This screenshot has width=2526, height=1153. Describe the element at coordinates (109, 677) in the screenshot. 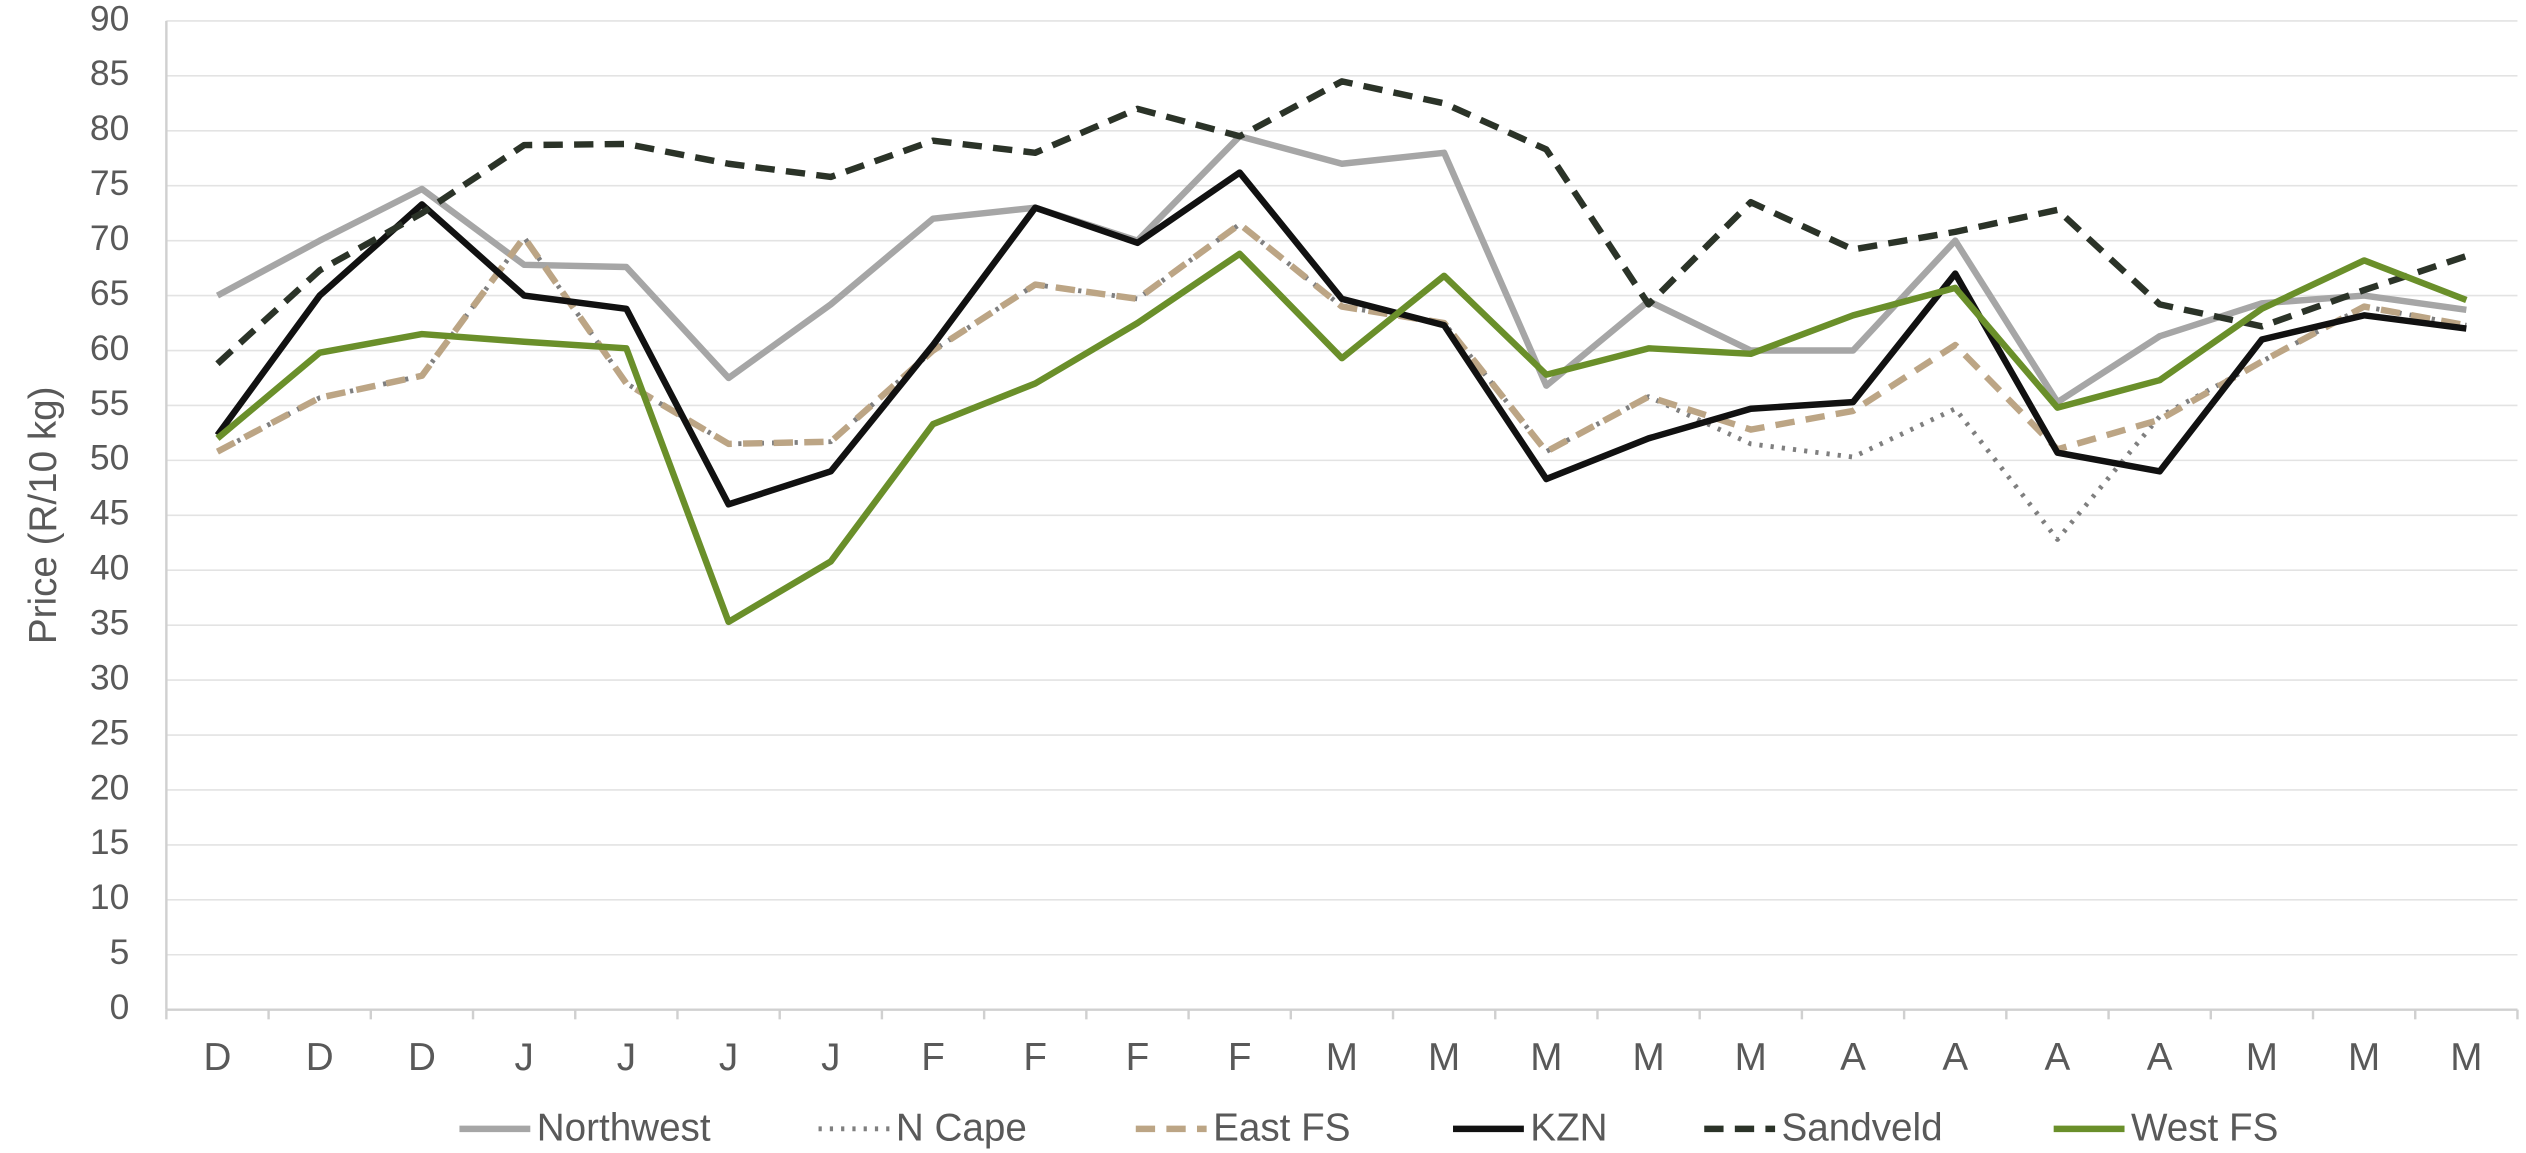

I see `y-tick-label: 30` at that location.